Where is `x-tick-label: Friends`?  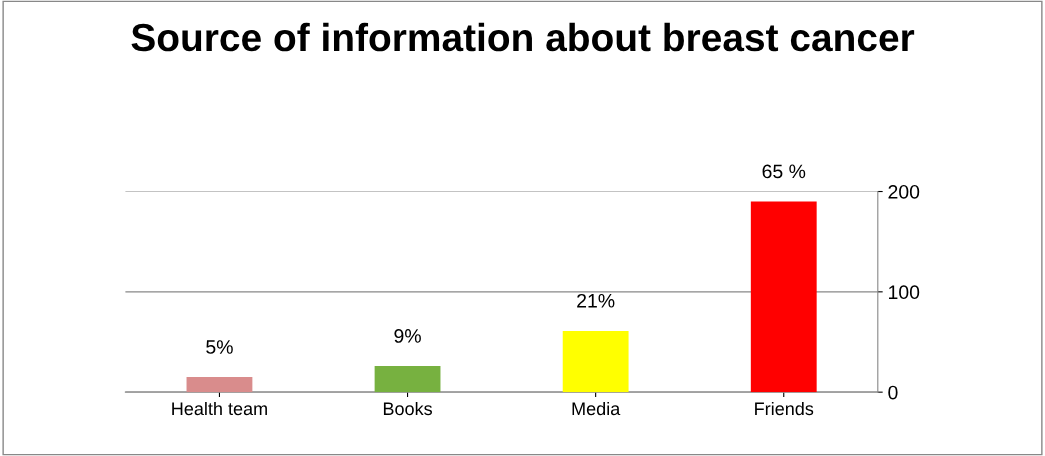
x-tick-label: Friends is located at coordinates (784, 408).